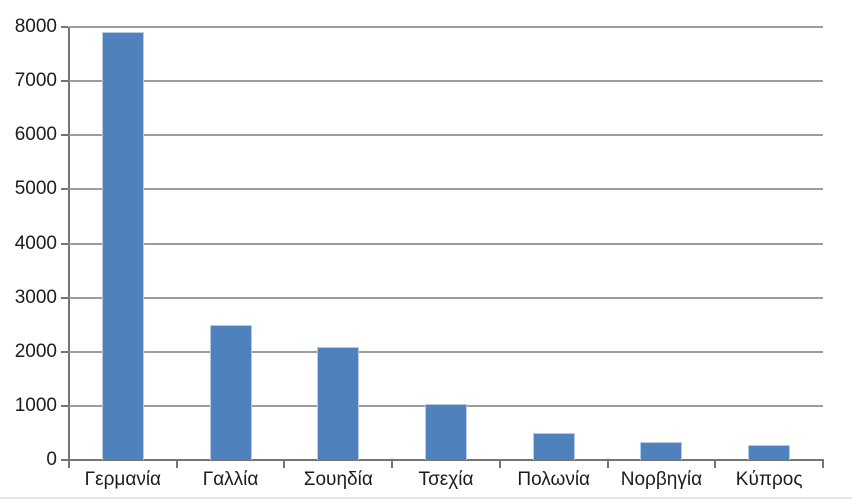 This screenshot has width=852, height=504. Describe the element at coordinates (554, 479) in the screenshot. I see `x-axis-label: Πολωνία` at that location.